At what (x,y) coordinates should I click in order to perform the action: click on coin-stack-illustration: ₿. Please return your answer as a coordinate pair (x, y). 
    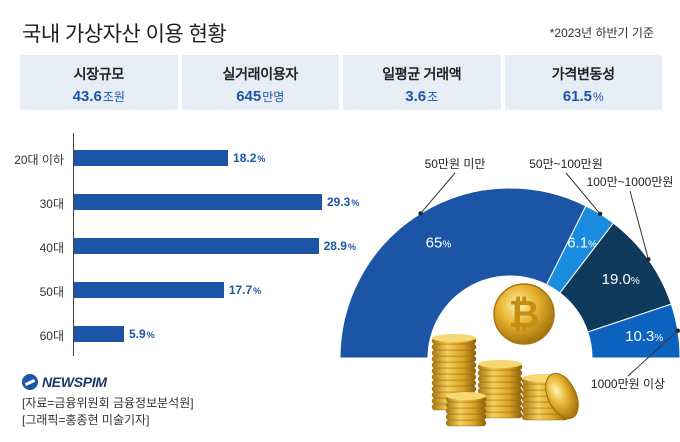
    Looking at the image, I should click on (505, 355).